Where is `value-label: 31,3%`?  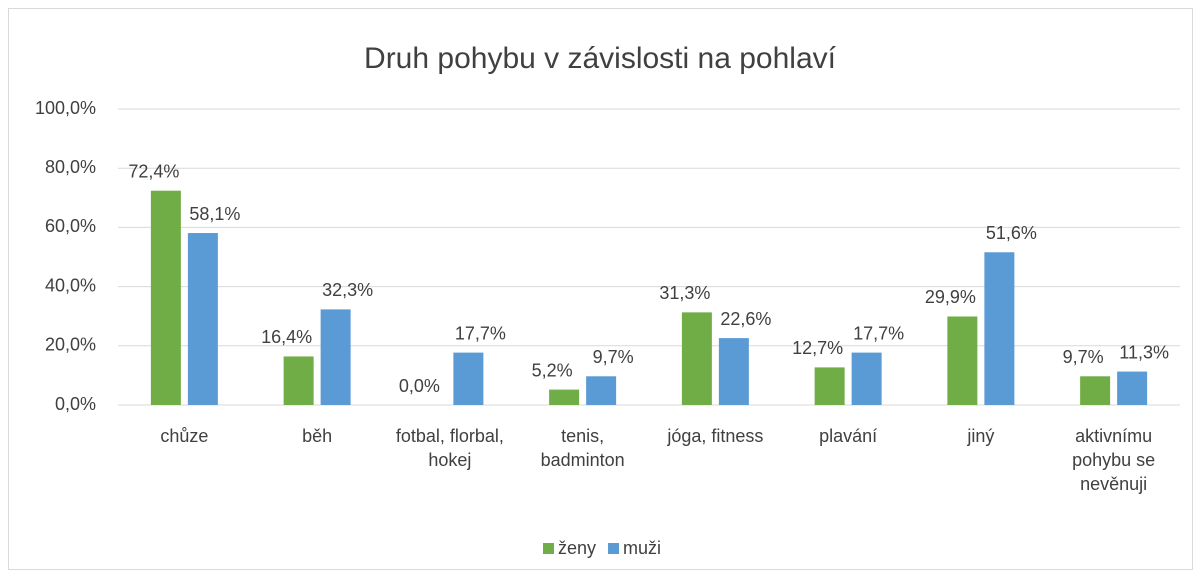 value-label: 31,3% is located at coordinates (684, 293).